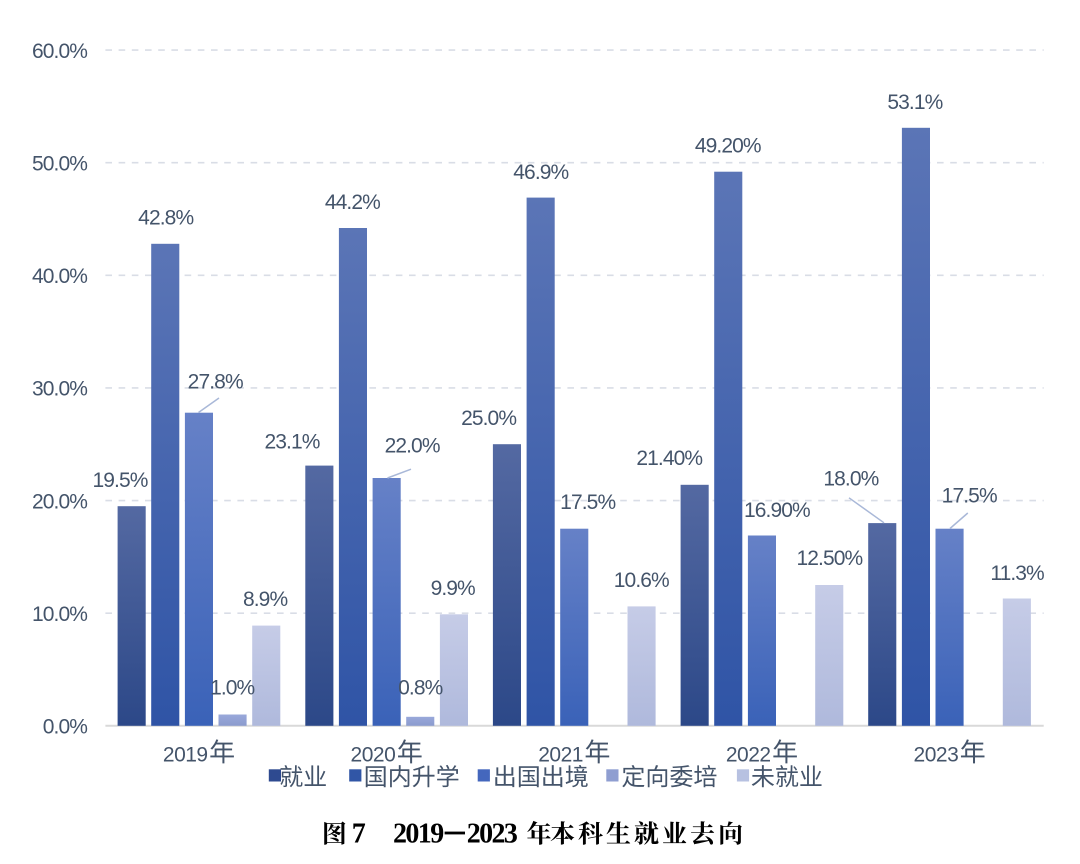 The width and height of the screenshot is (1080, 864). Describe the element at coordinates (265, 599) in the screenshot. I see `svg-text: 8.9%` at that location.